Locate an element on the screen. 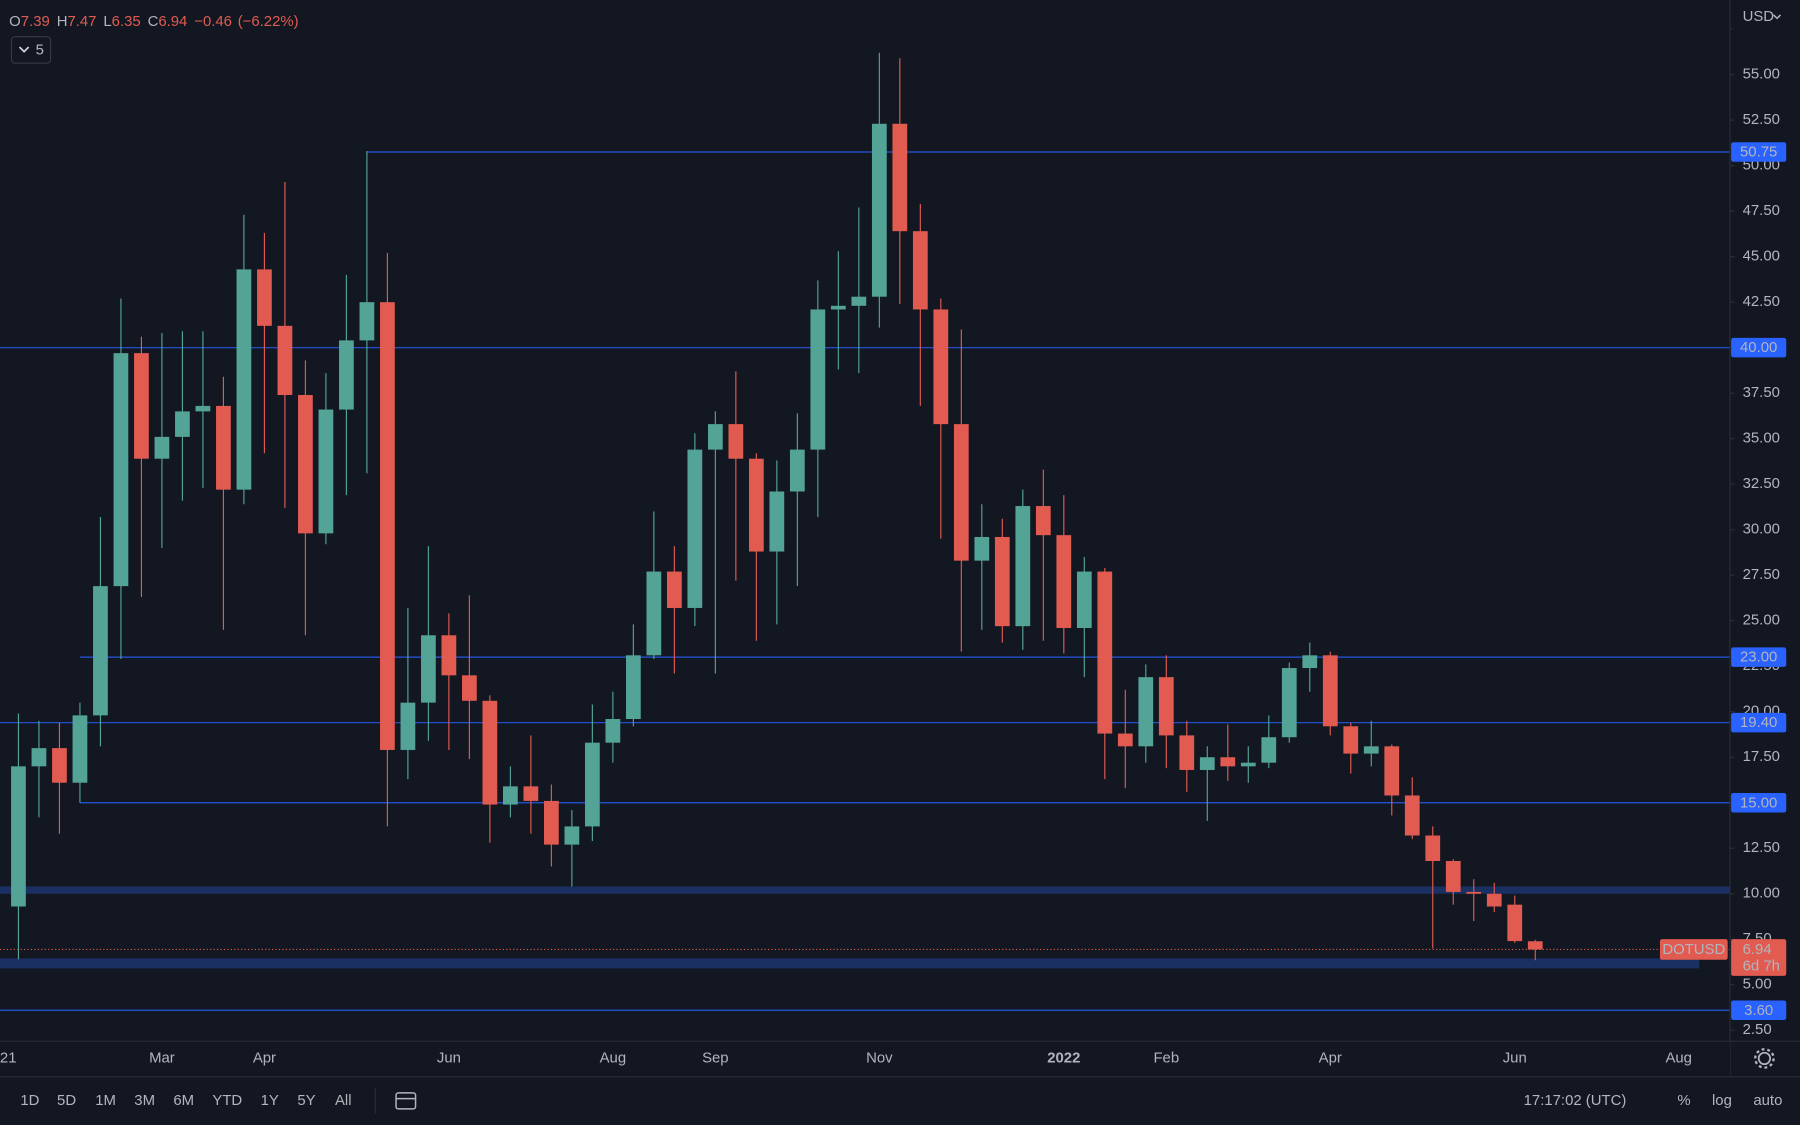 This screenshot has height=1125, width=1800. y-tick-label: 12.50 is located at coordinates (1761, 847).